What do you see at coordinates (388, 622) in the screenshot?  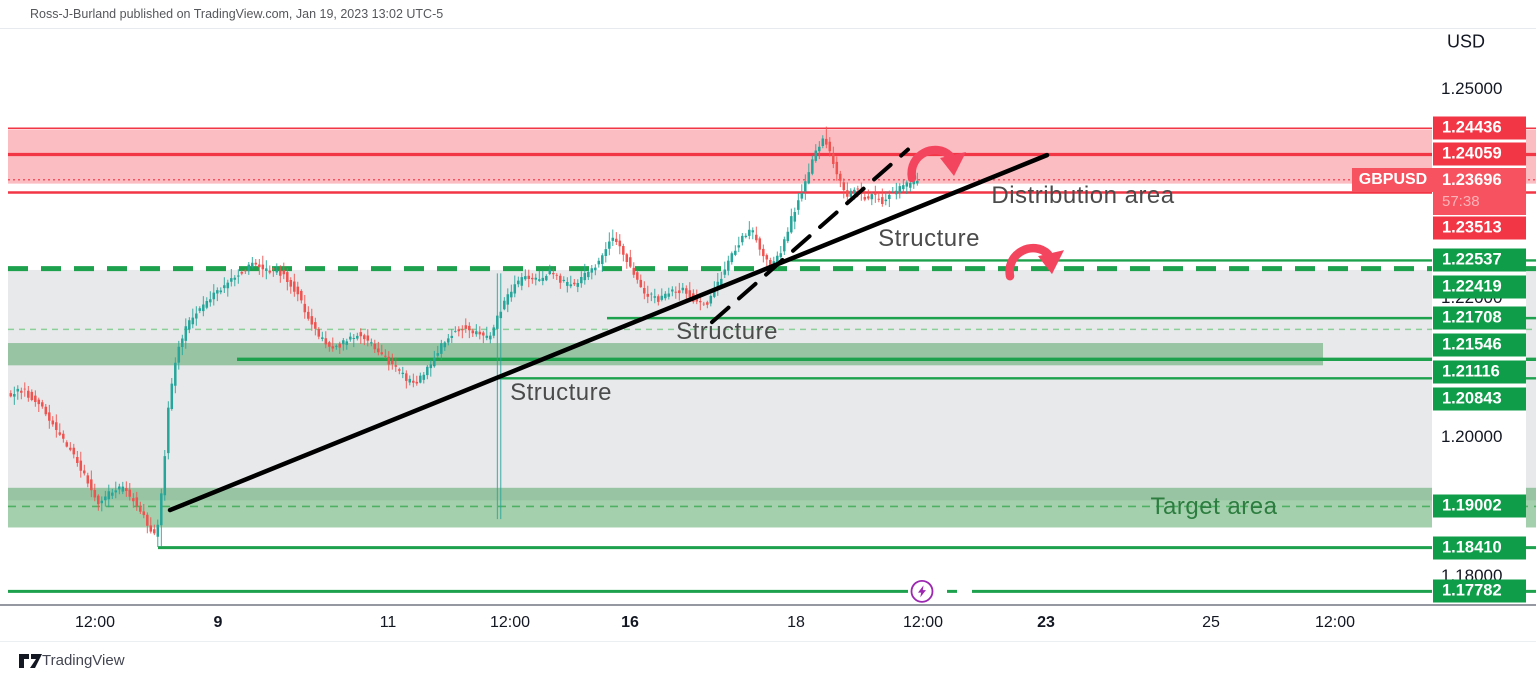 I see `time-label: 11` at bounding box center [388, 622].